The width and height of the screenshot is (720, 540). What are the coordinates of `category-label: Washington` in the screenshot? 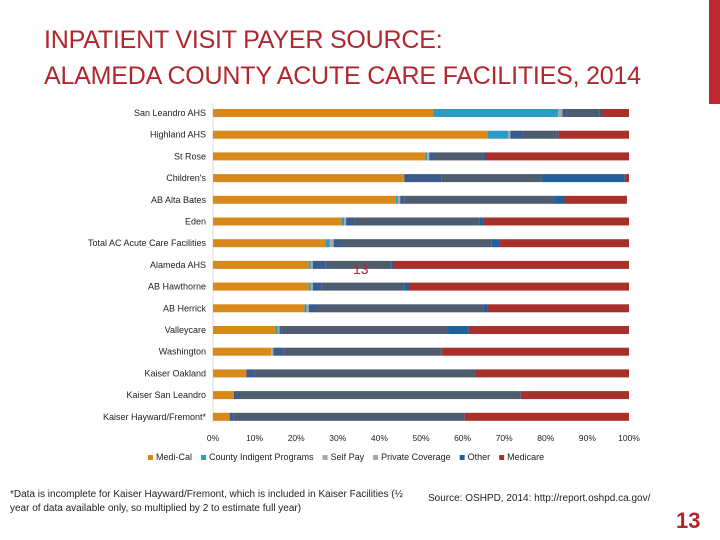 It's located at (182, 352).